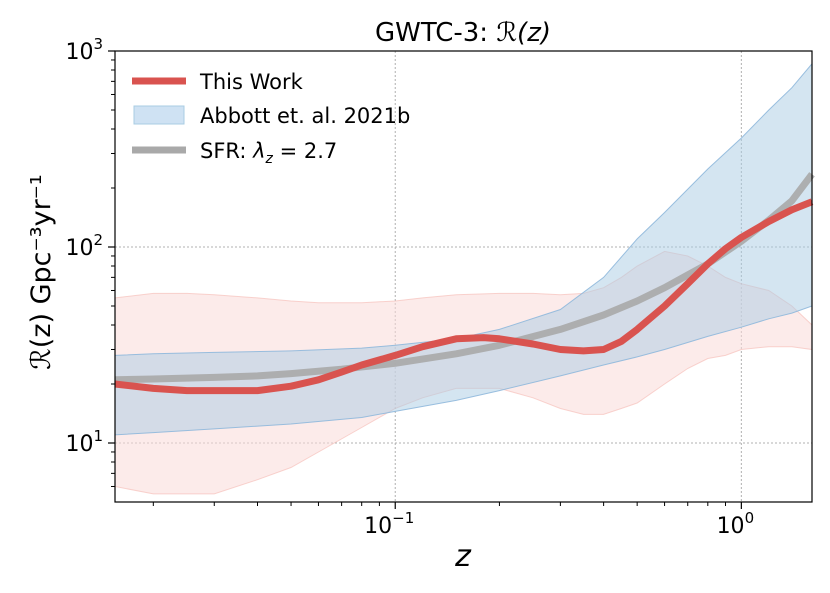 The width and height of the screenshot is (830, 593). I want to click on x-tick-label: 10⁰, so click(736, 524).